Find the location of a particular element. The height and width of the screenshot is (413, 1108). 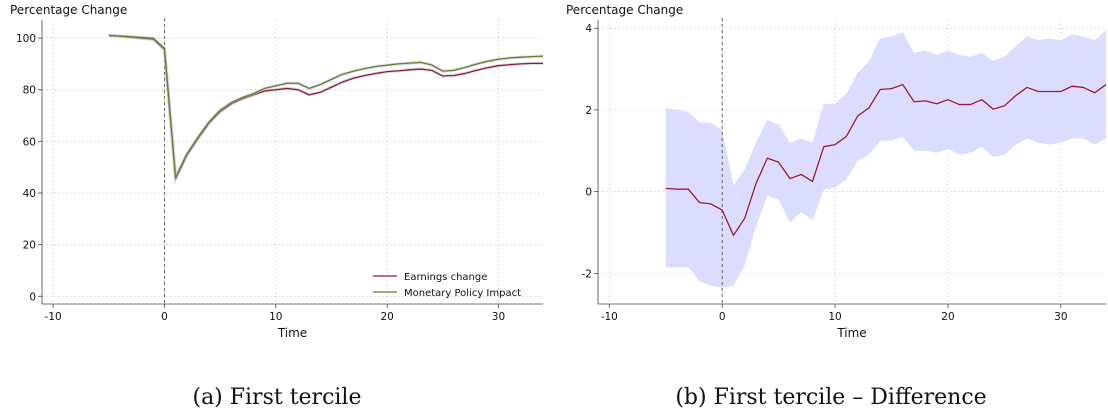

y-tick-label: -2 is located at coordinates (587, 274).